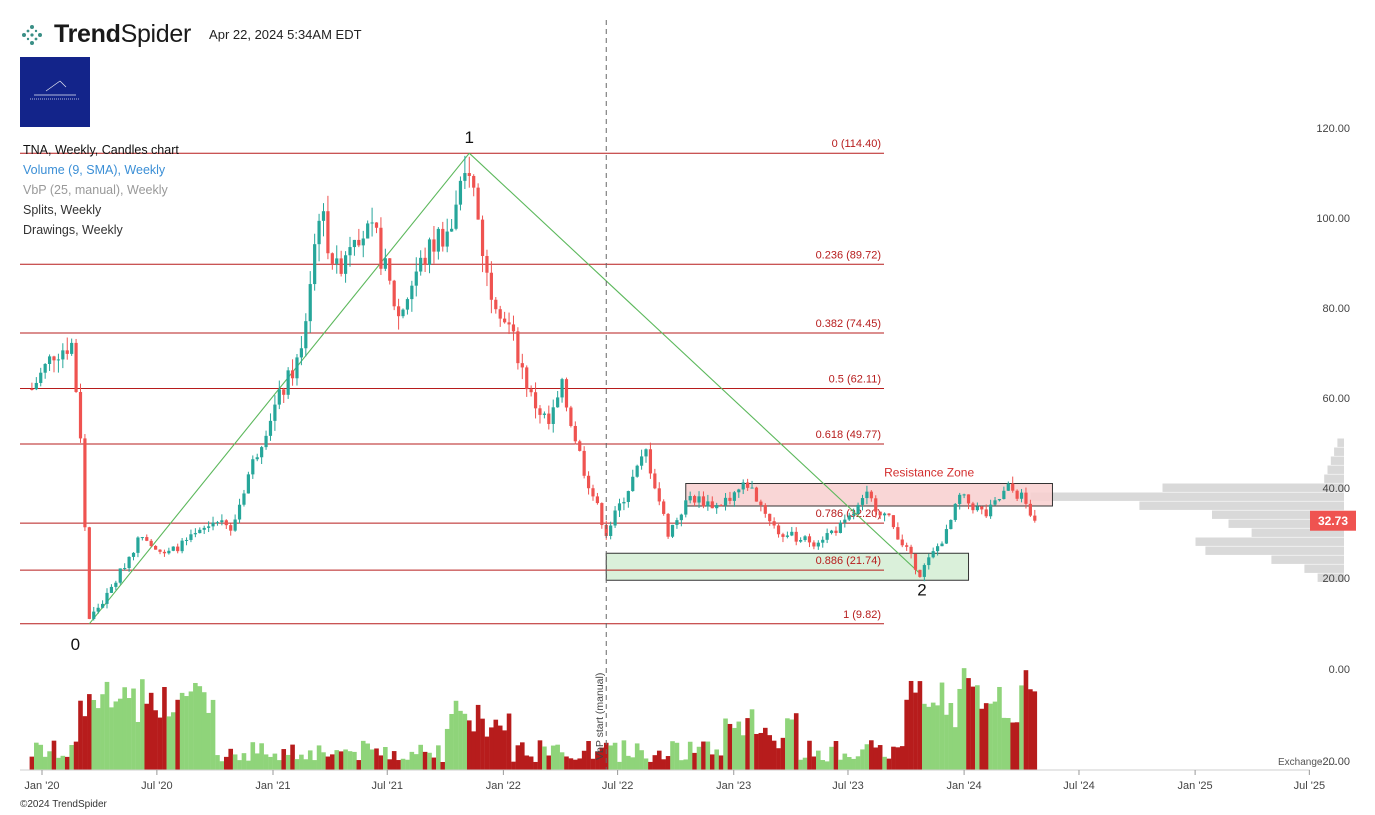  I want to click on legend-volume: Volume (9, SMA), Weekly, so click(94, 170).